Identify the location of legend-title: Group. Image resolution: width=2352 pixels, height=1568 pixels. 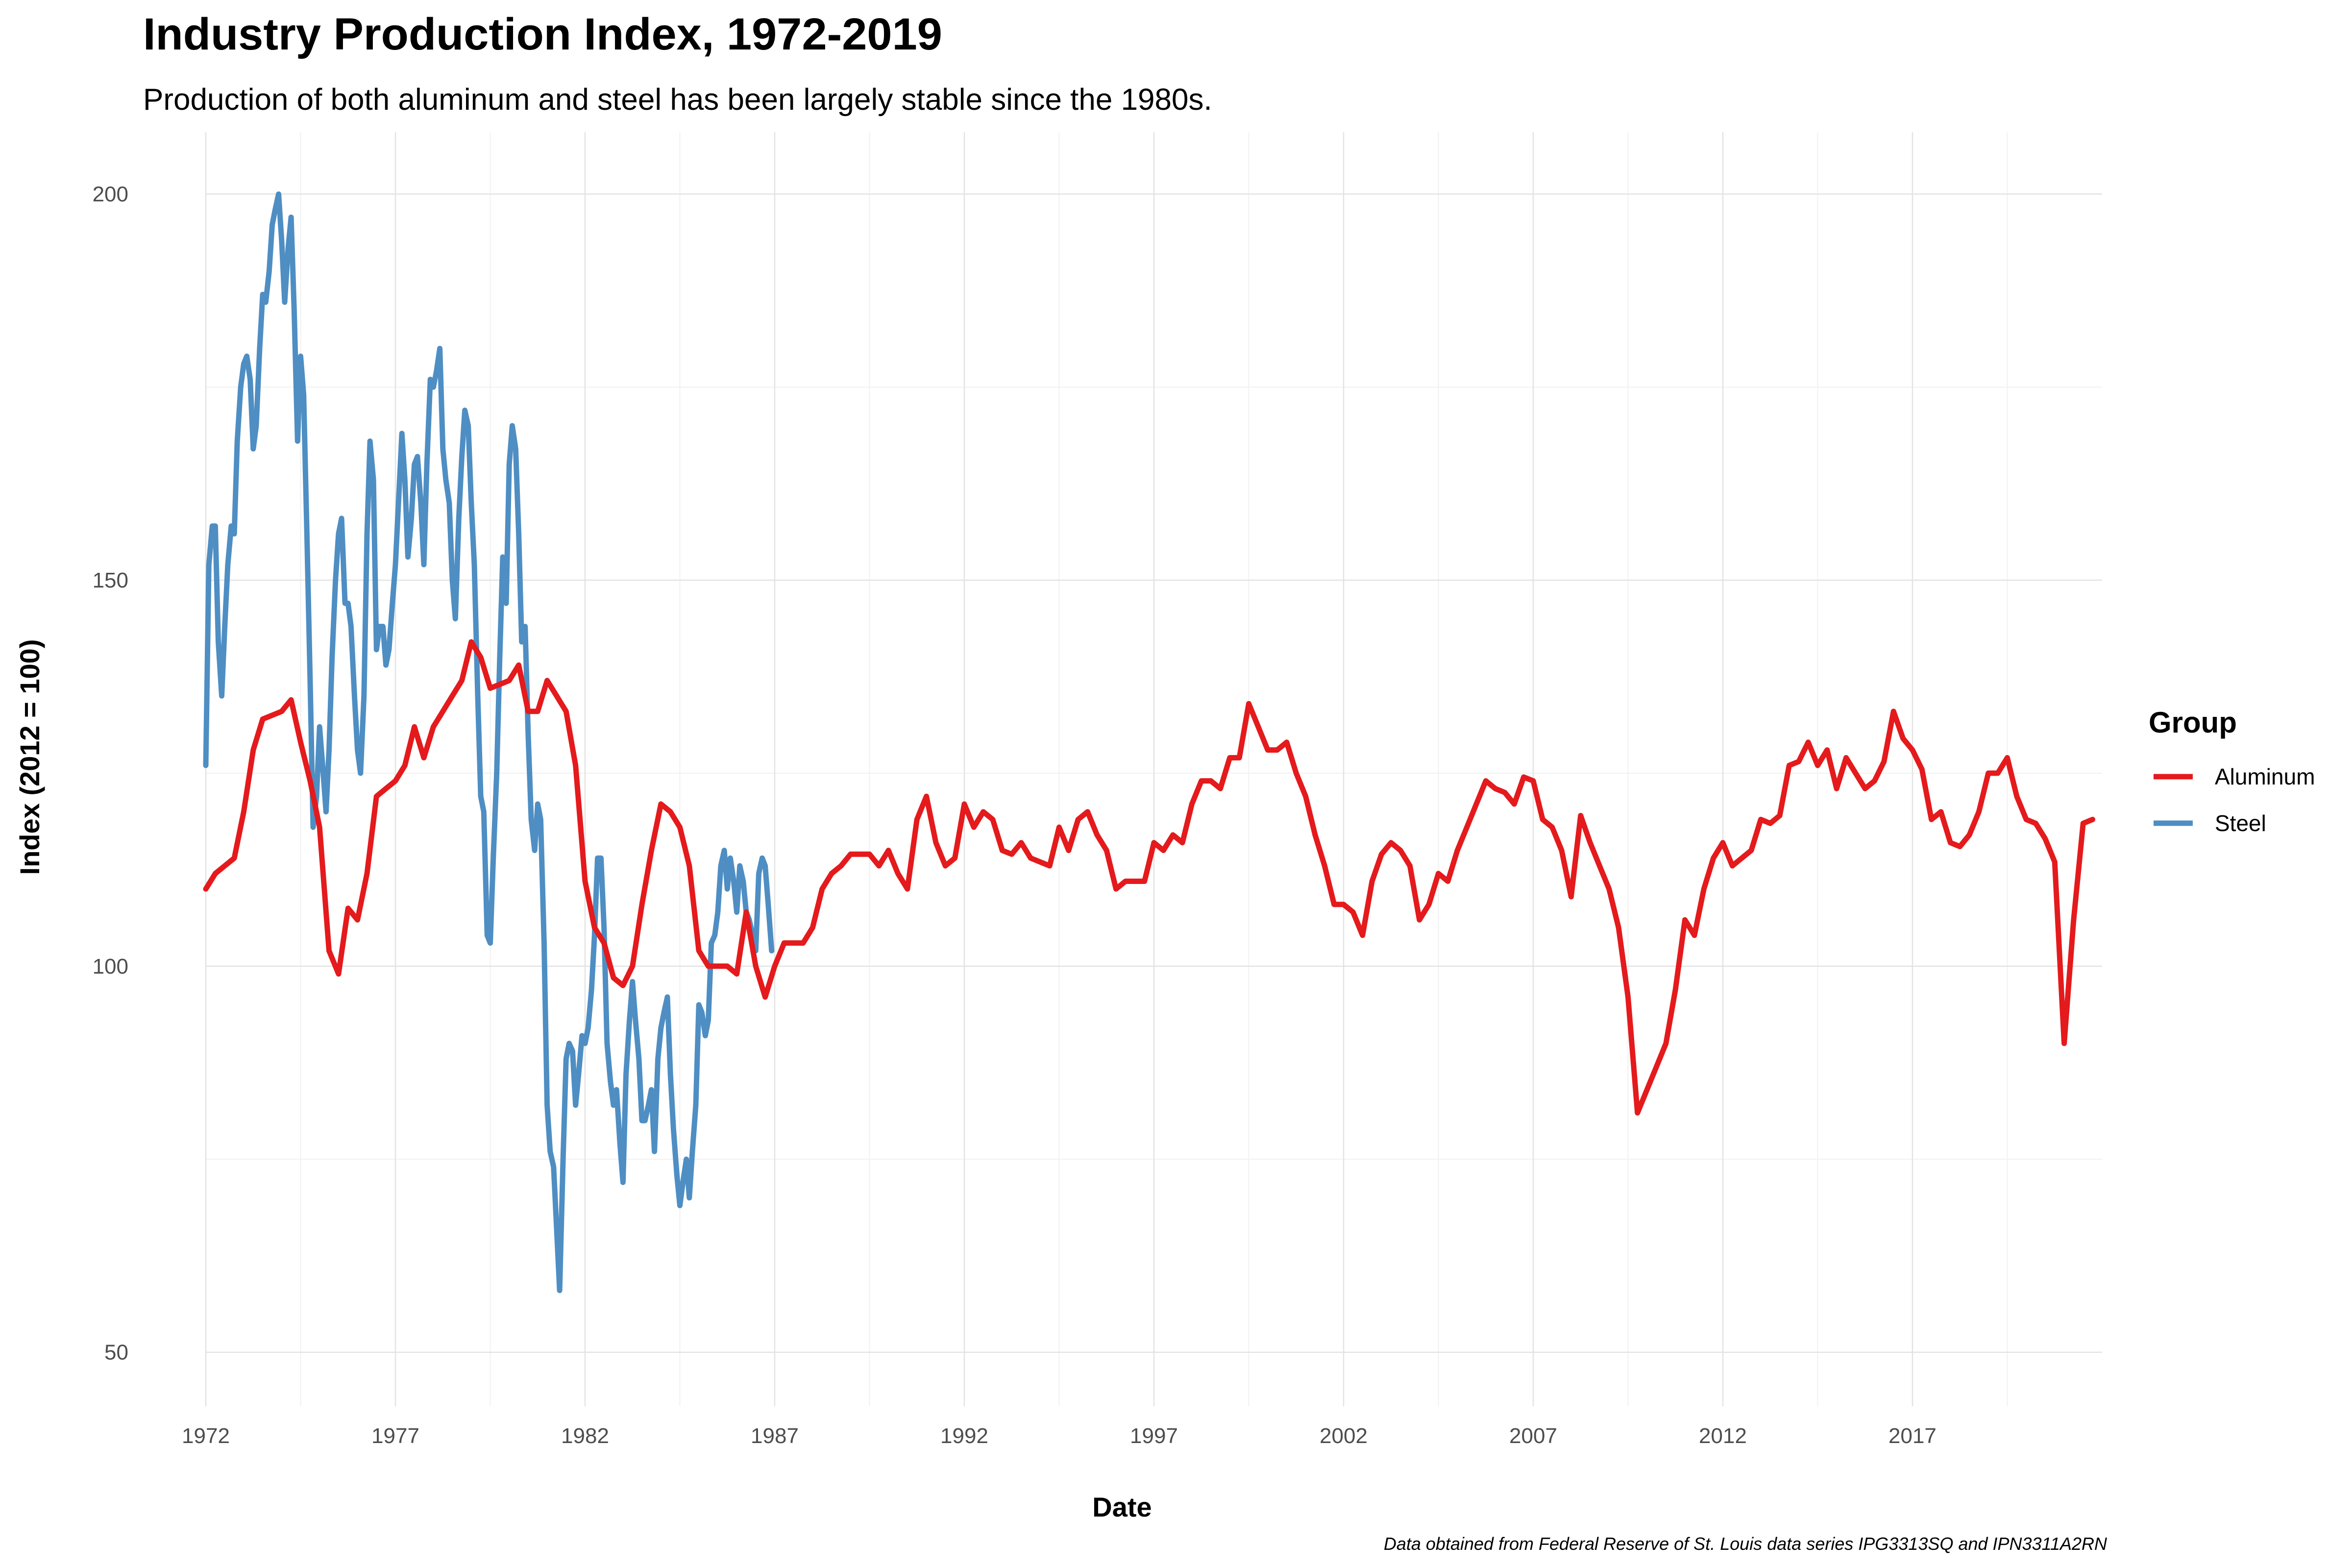
(2193, 722).